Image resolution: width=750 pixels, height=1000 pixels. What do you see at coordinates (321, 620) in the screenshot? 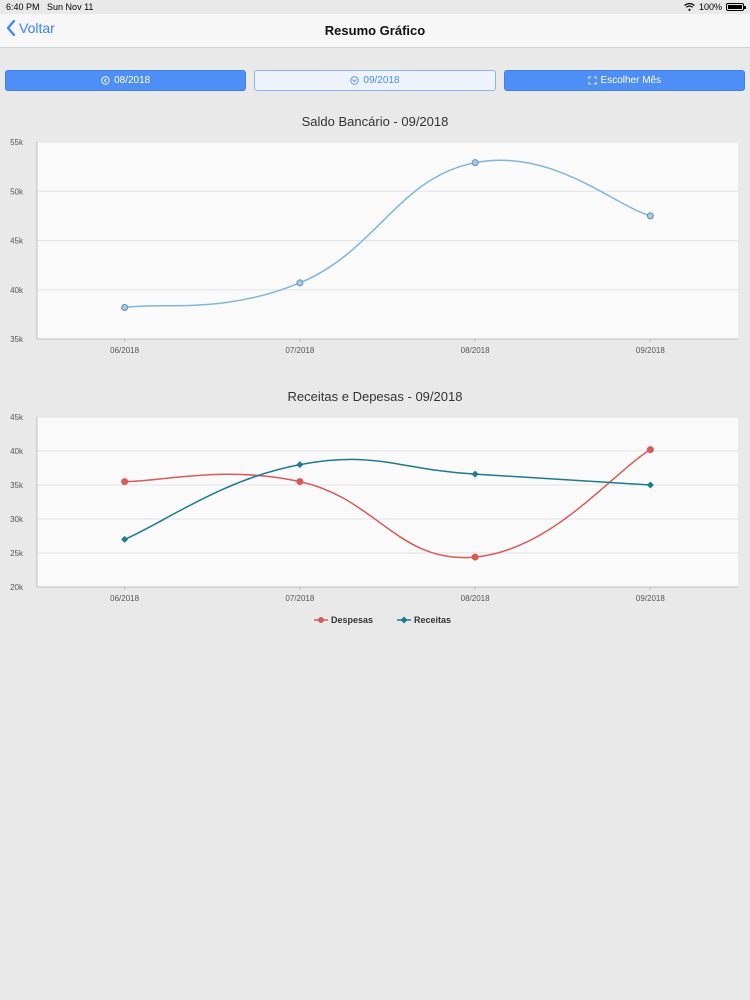
I see `despesas-legend-marker` at bounding box center [321, 620].